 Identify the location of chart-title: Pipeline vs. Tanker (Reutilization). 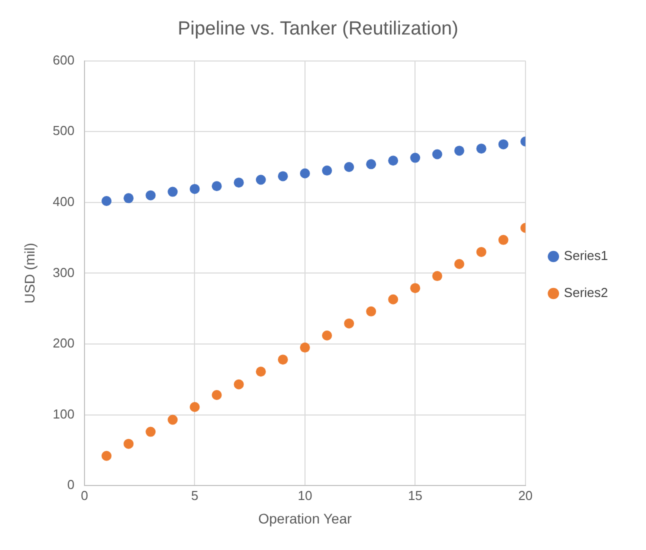
(318, 29).